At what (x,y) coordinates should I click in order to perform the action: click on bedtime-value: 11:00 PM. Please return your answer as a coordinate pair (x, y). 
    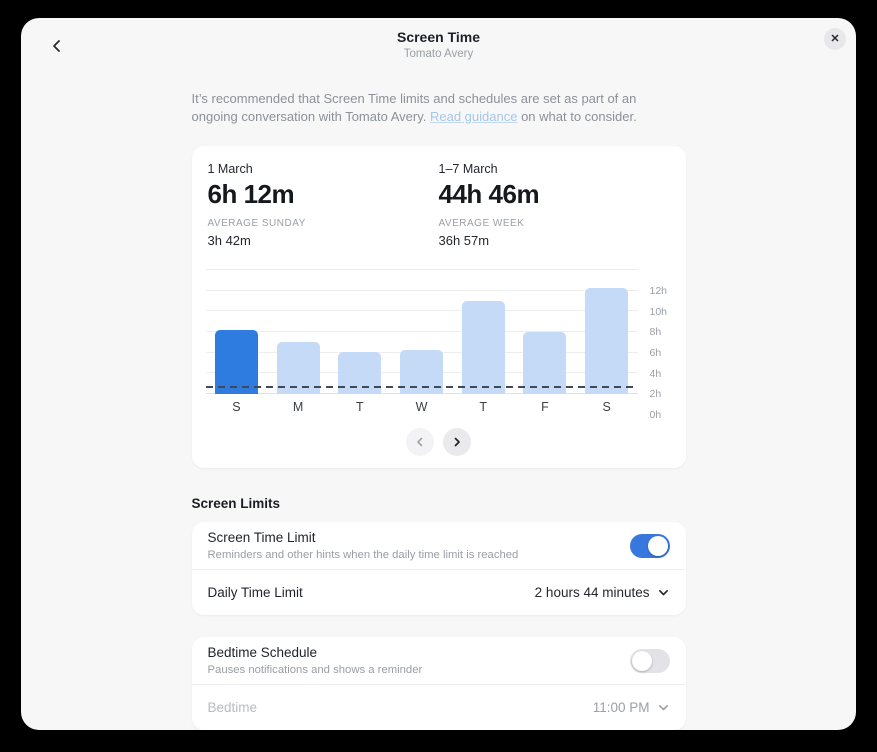
    Looking at the image, I should click on (621, 707).